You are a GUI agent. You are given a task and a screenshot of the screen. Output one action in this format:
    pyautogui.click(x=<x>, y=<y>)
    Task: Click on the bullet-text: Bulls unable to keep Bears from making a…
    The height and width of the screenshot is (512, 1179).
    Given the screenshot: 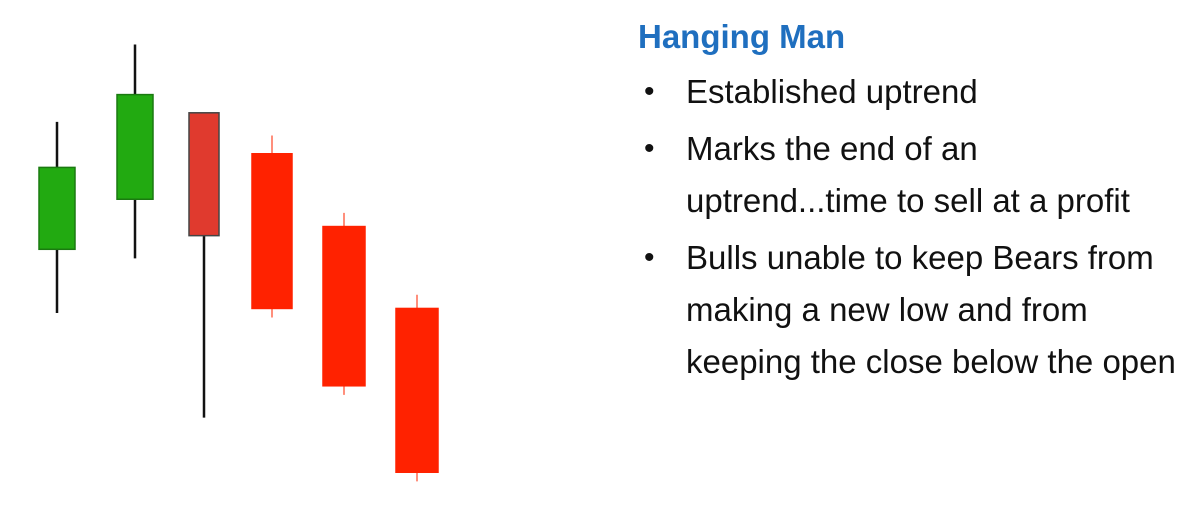 What is the action you would take?
    pyautogui.click(x=931, y=309)
    